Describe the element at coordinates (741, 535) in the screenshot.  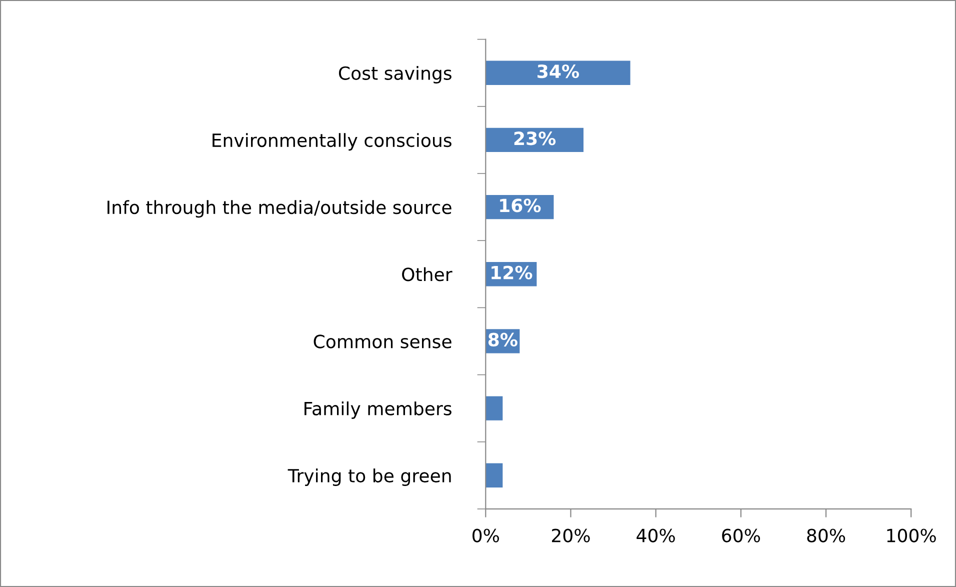
I see `x-tick-label: 60%` at that location.